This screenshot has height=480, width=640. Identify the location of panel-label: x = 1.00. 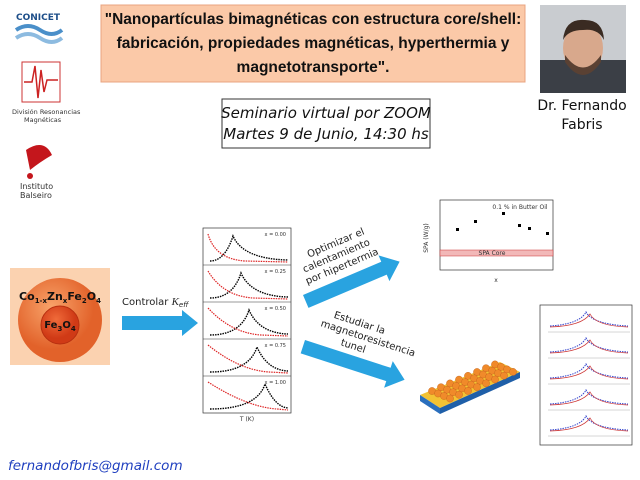
(275, 383).